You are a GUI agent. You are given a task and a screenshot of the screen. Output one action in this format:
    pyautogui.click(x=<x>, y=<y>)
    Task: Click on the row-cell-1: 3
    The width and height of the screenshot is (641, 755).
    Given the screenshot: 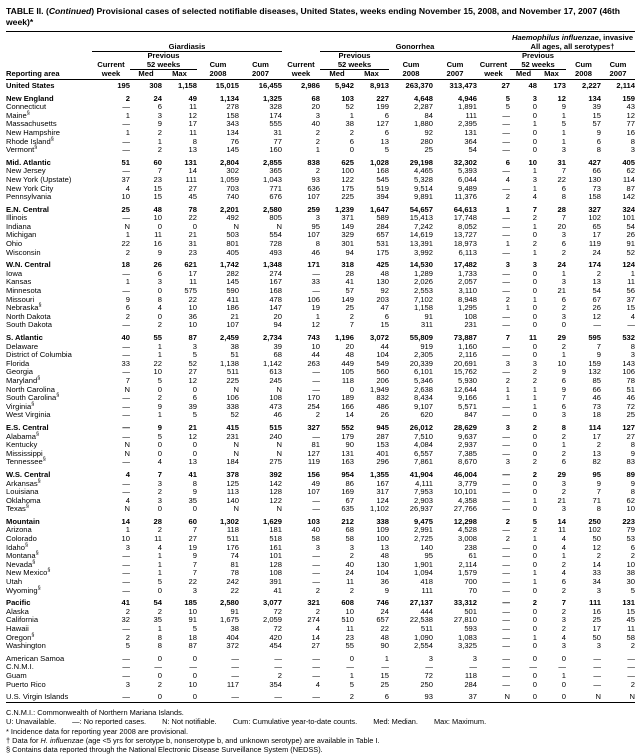 What is the action you would take?
    pyautogui.click(x=159, y=115)
    